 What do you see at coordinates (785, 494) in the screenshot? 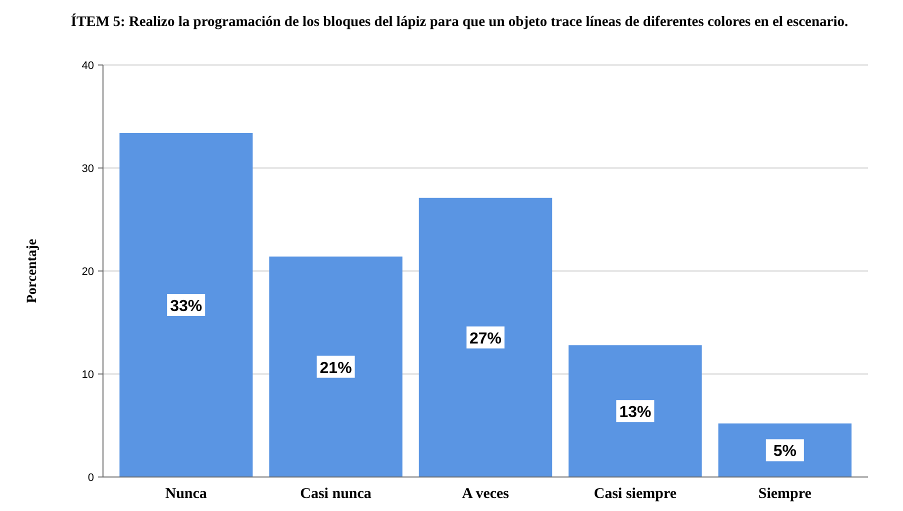
I see `x-tick-label: Siempre` at bounding box center [785, 494].